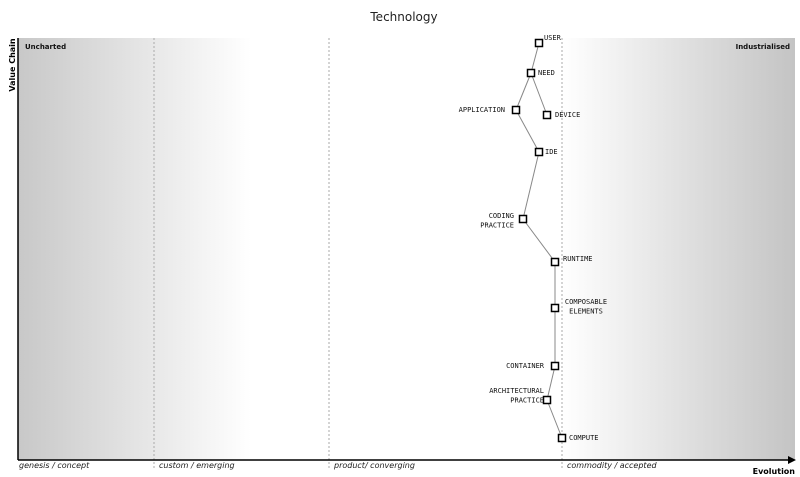 The height and width of the screenshot is (477, 800). Describe the element at coordinates (501, 216) in the screenshot. I see `node-label: CODING` at that location.